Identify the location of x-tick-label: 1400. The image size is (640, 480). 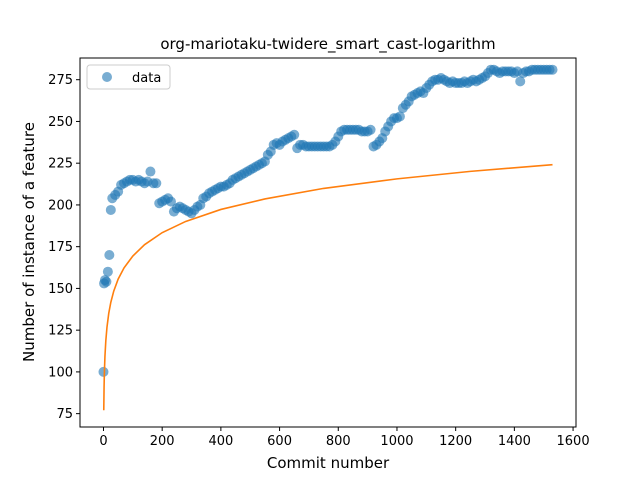
(514, 441).